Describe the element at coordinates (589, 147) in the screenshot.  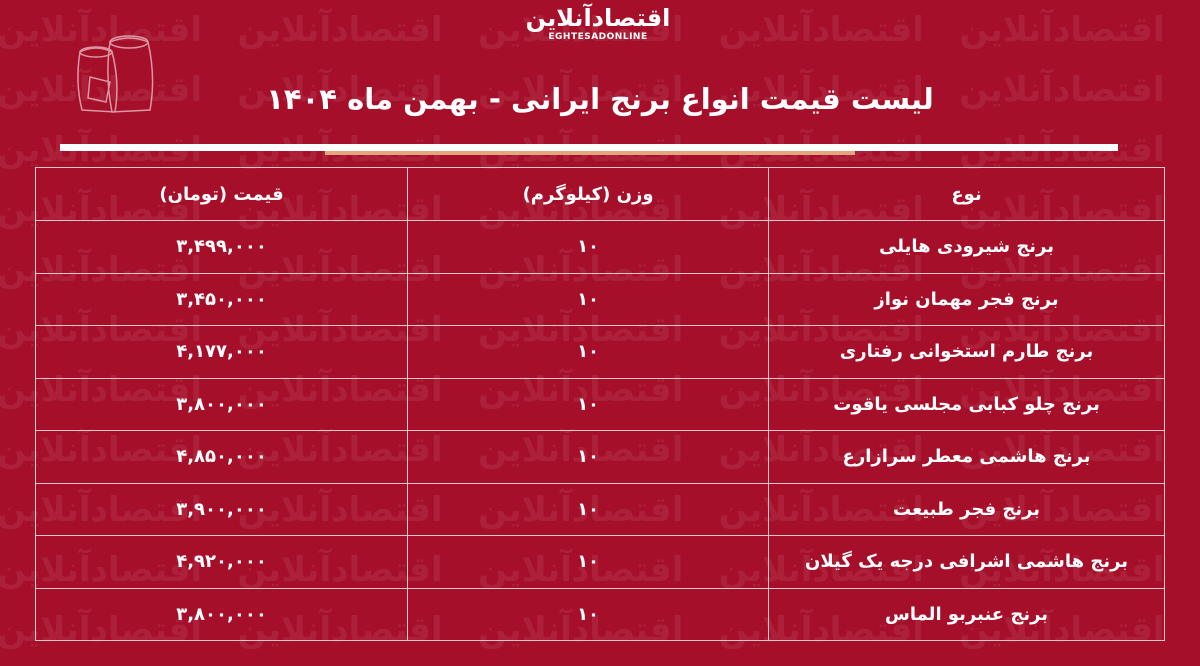
I see `divider-white` at that location.